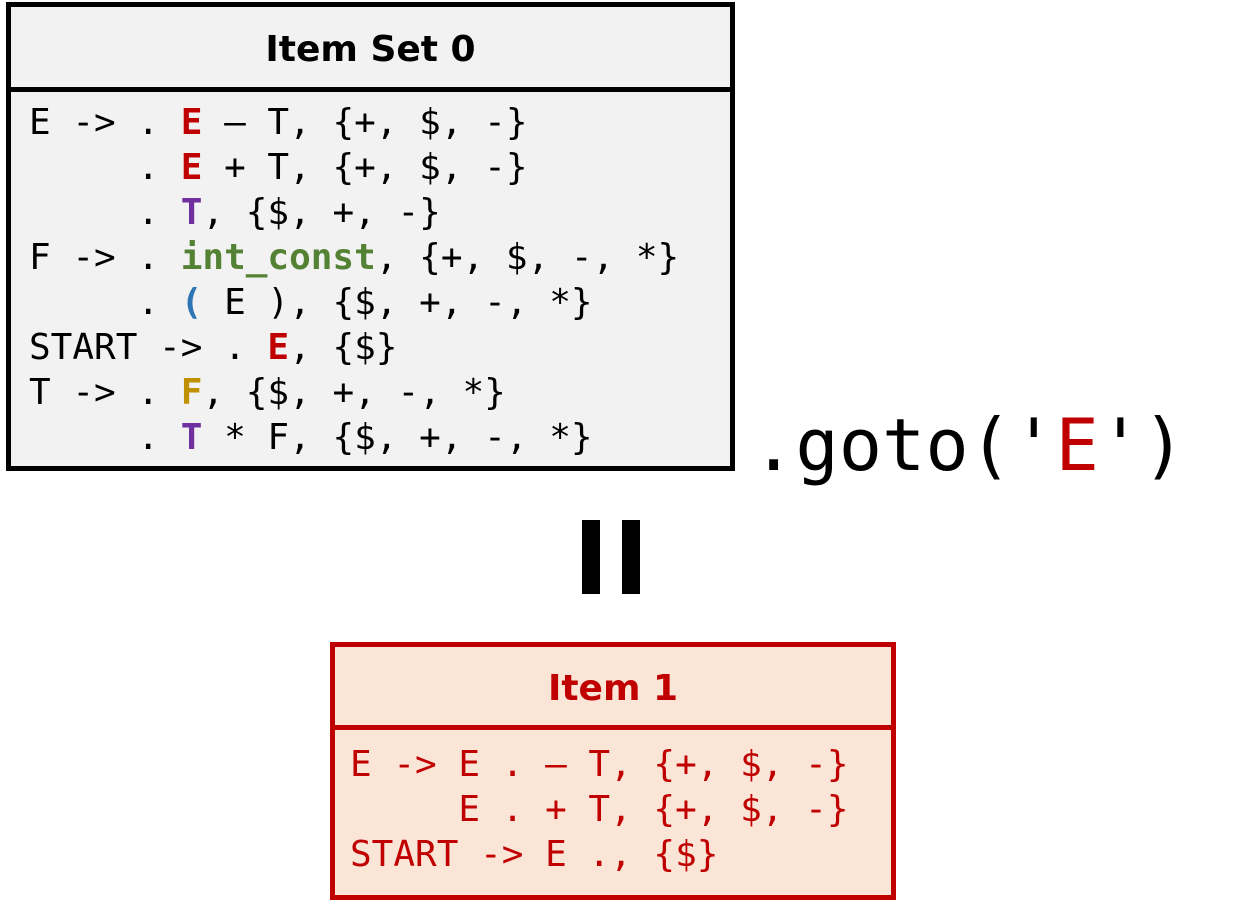  I want to click on item-text: – T, {+, $, -}, so click(365, 122).